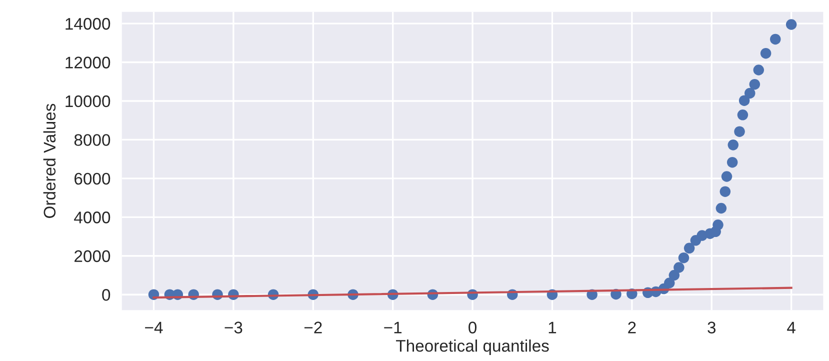 This screenshot has width=829, height=361. Describe the element at coordinates (49, 161) in the screenshot. I see `y-axis-title: Ordered Values` at that location.